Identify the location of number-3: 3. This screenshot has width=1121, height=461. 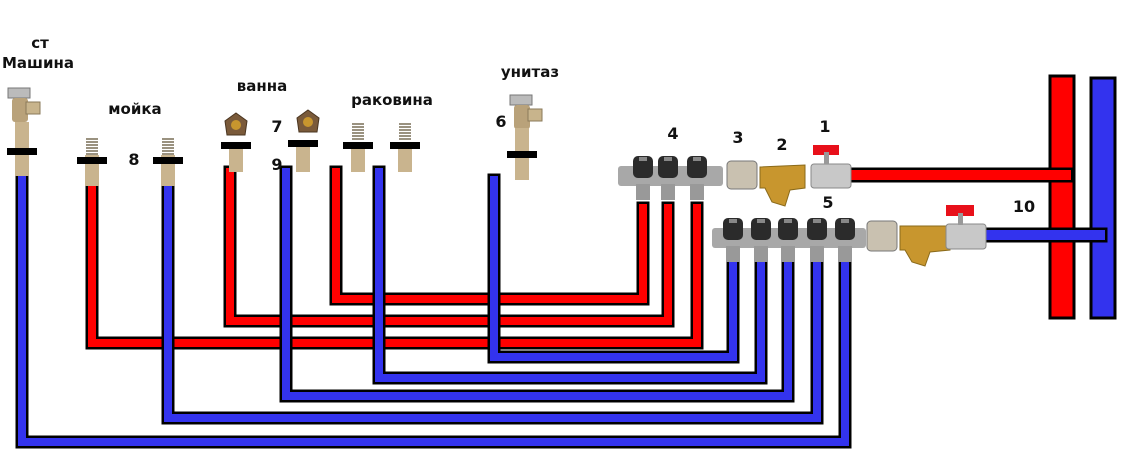
(737, 137).